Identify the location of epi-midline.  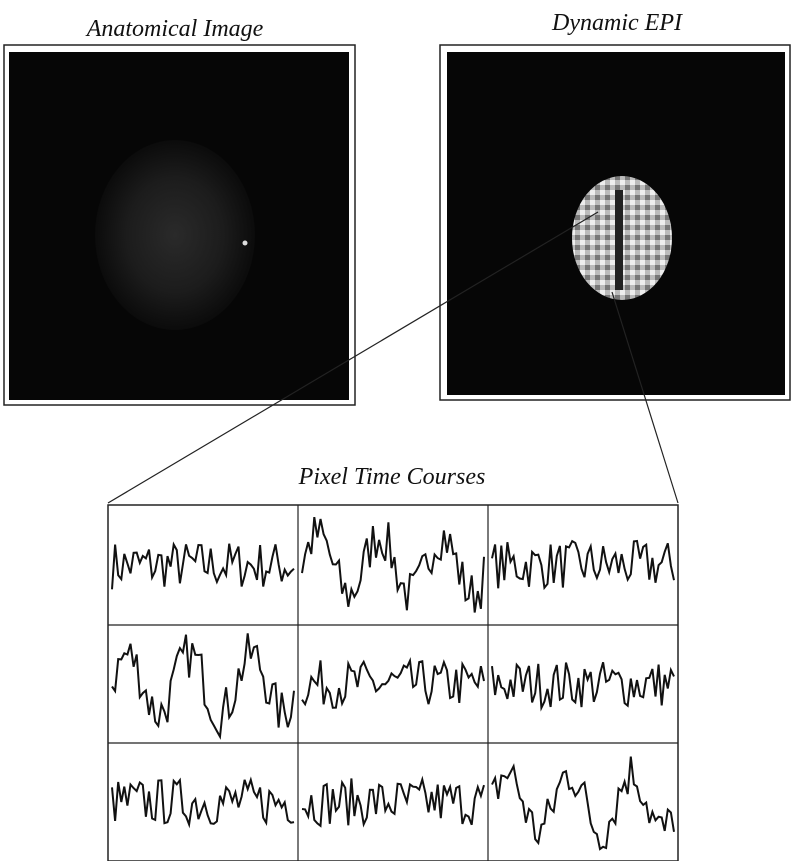
(619, 240).